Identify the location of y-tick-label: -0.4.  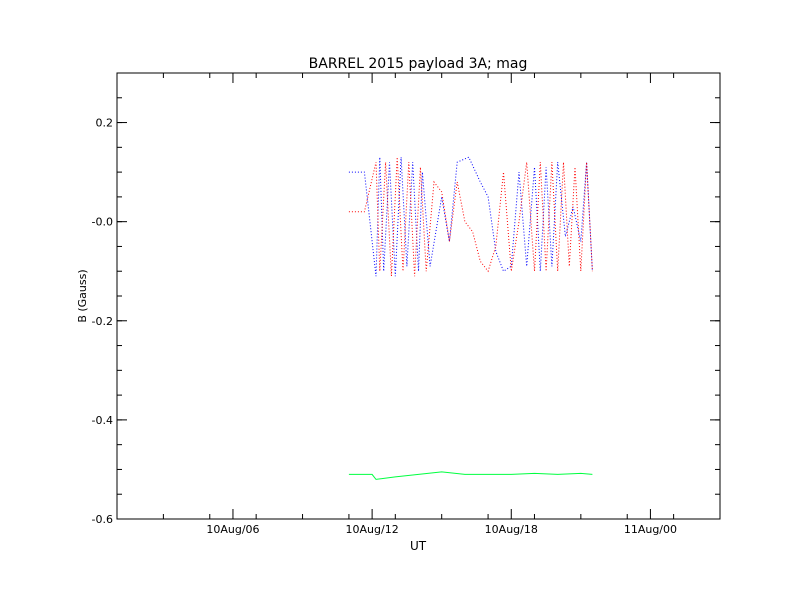
(102, 420).